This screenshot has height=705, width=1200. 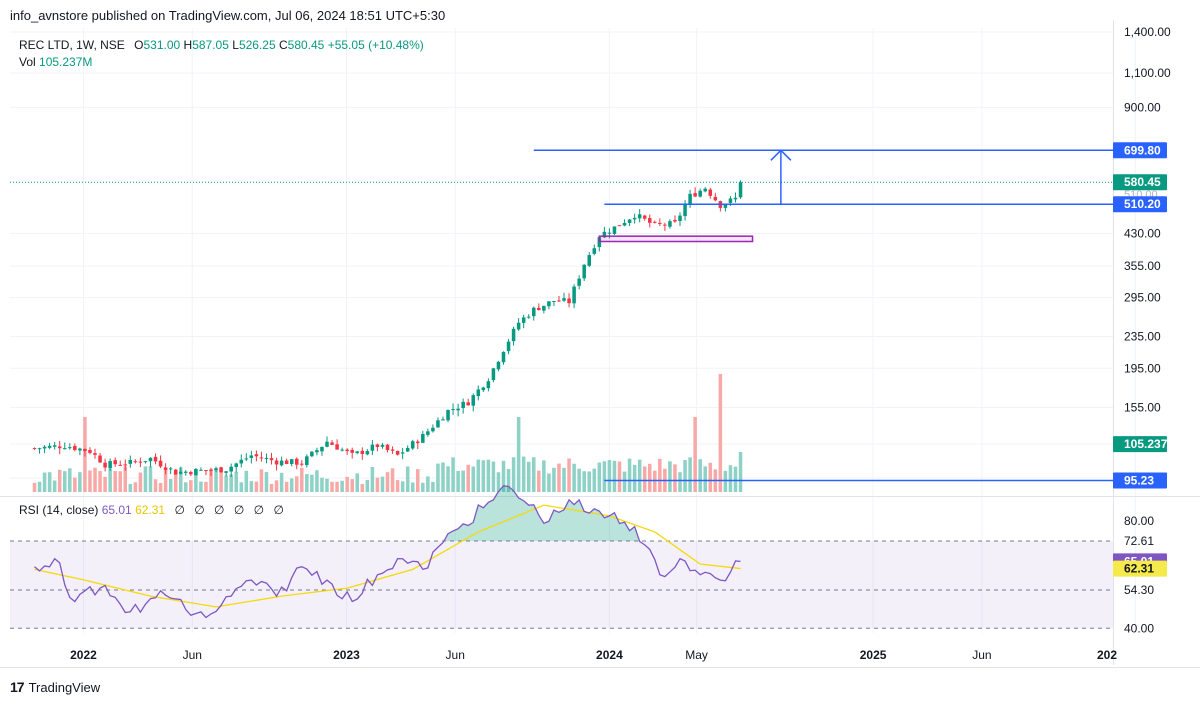 I want to click on time-axis: 2022 Jun 2023 Jun 2024 May 2025 Jun 202, so click(x=593, y=655).